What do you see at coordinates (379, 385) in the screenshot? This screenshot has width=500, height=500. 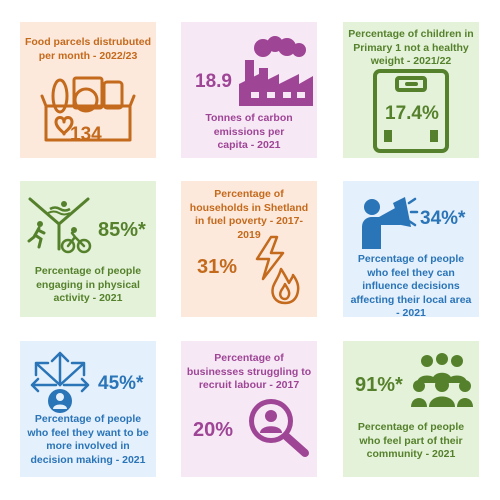 I see `card-value: 91%*` at bounding box center [379, 385].